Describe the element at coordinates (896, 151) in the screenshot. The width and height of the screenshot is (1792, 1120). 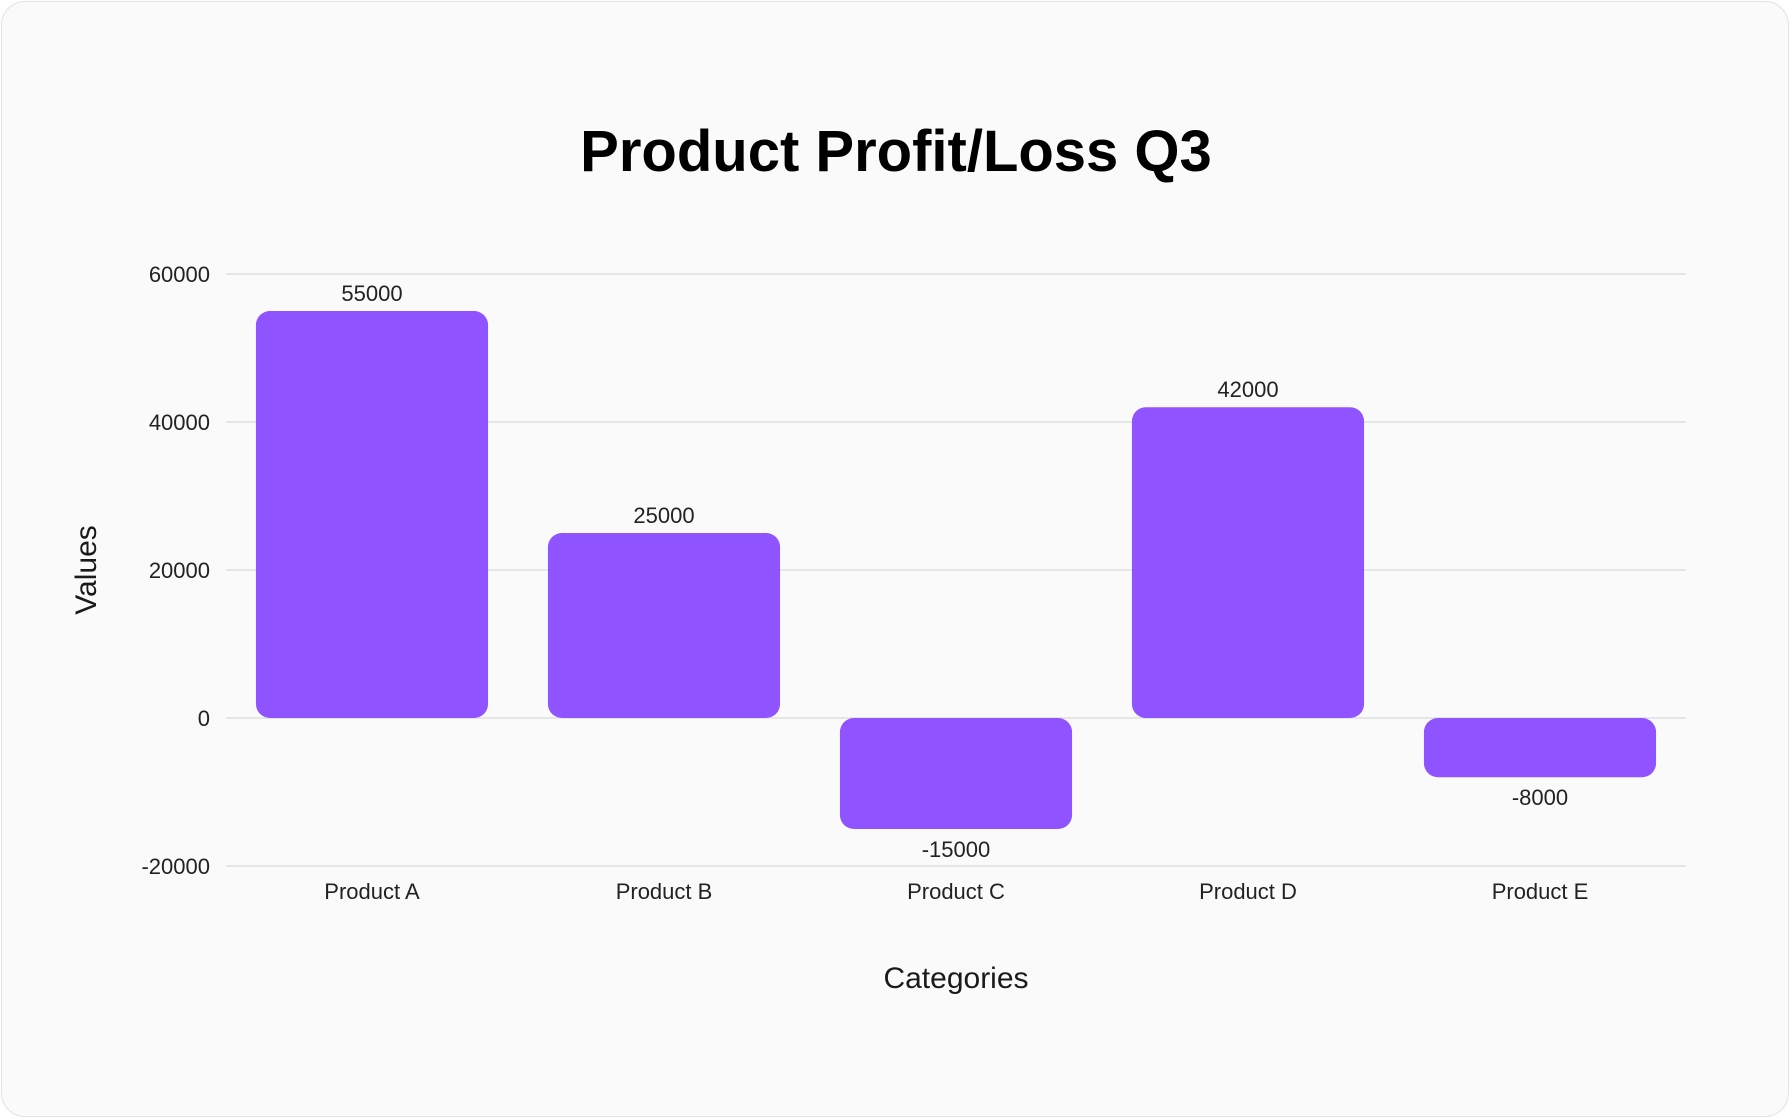
I see `chart-title: Product Profit/Loss Q3` at that location.